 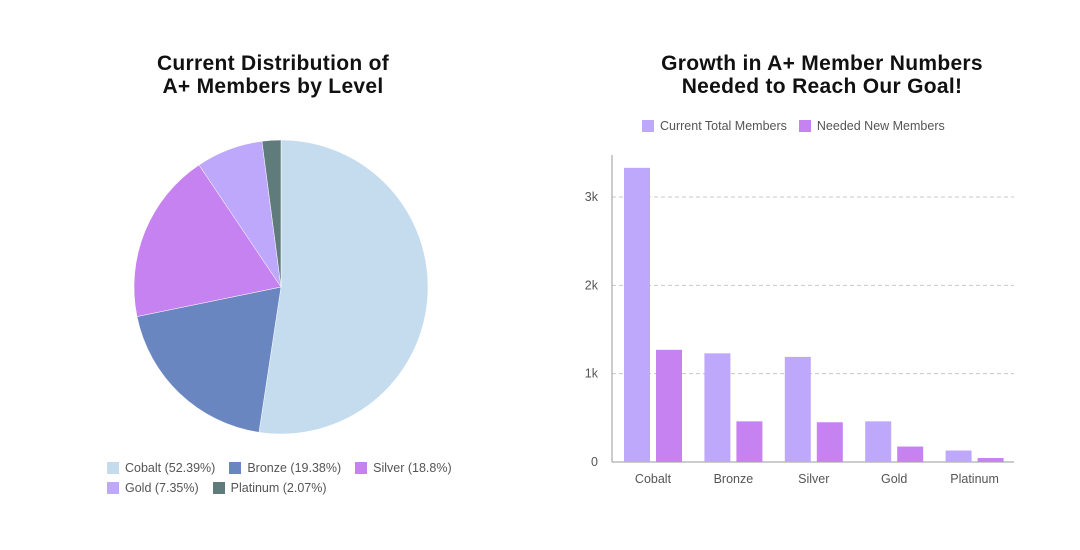 What do you see at coordinates (880, 126) in the screenshot?
I see `bar-legend-label-needed: Needed New Members` at bounding box center [880, 126].